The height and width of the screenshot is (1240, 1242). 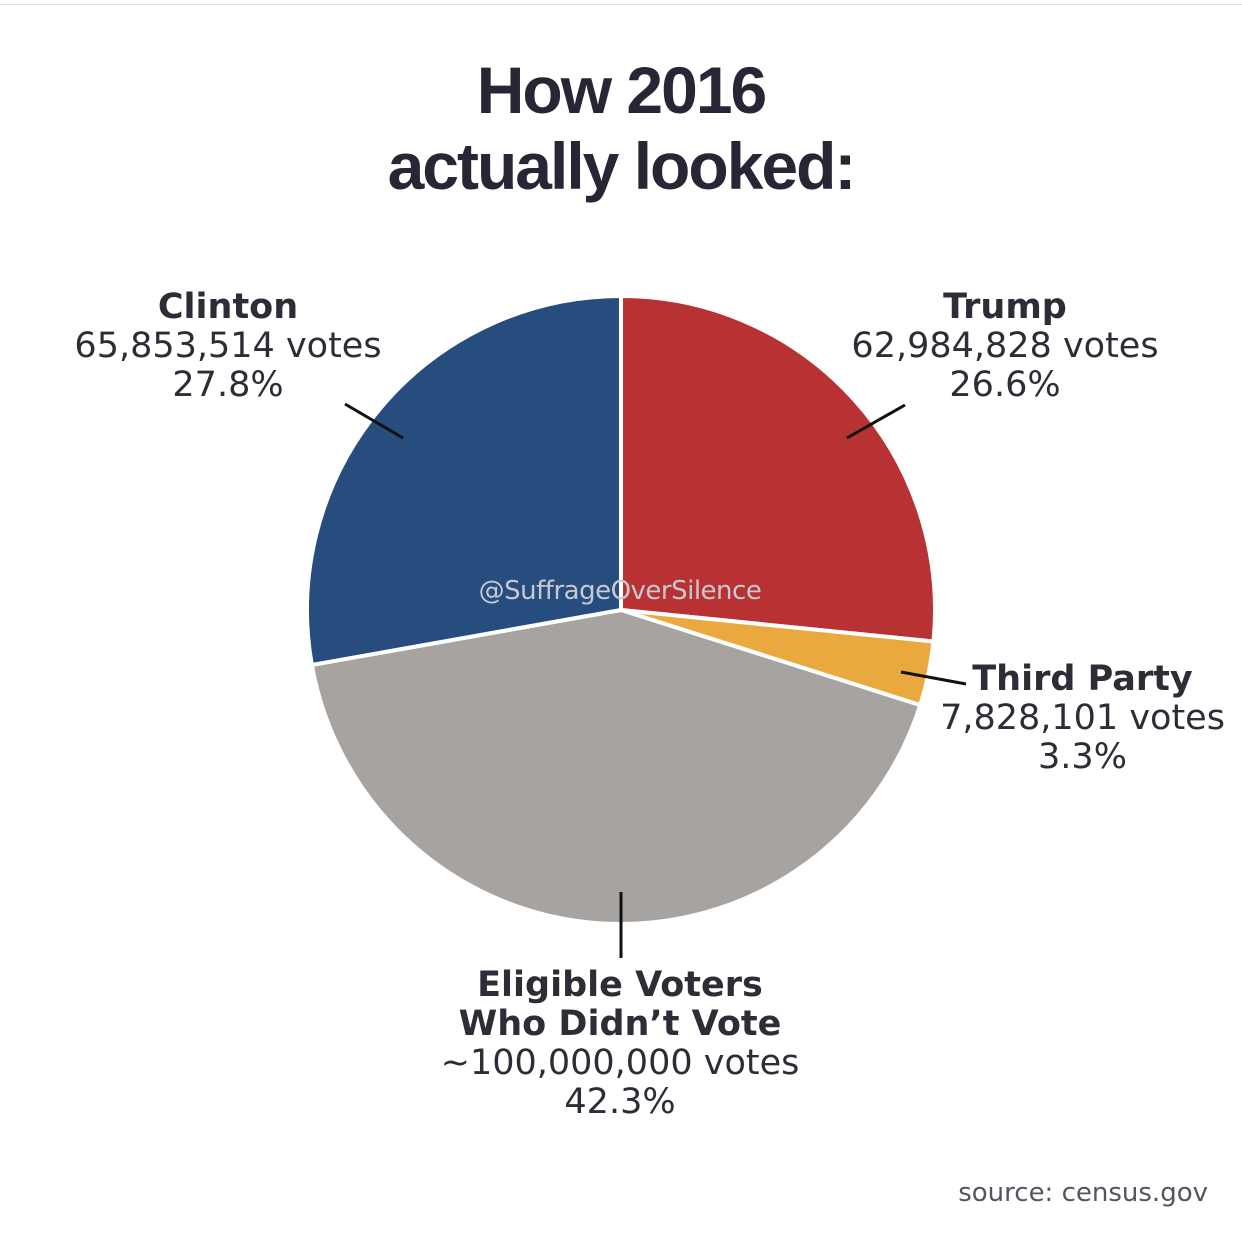 I want to click on clinton-name: Clinton, so click(x=228, y=307).